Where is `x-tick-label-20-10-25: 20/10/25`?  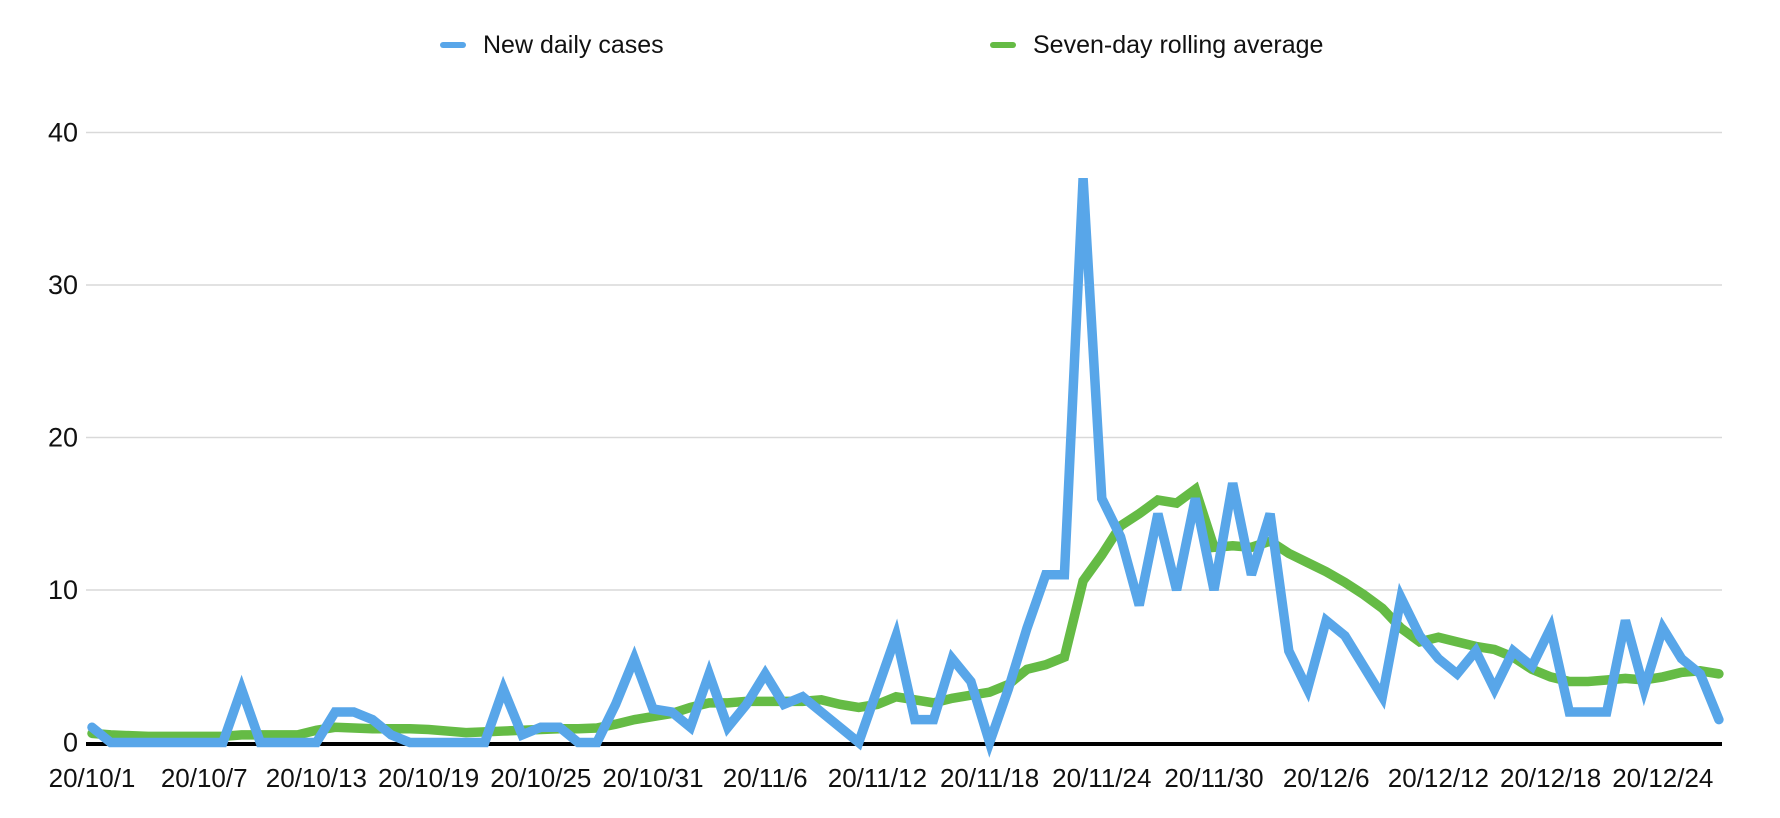 x-tick-label-20-10-25: 20/10/25 is located at coordinates (540, 778).